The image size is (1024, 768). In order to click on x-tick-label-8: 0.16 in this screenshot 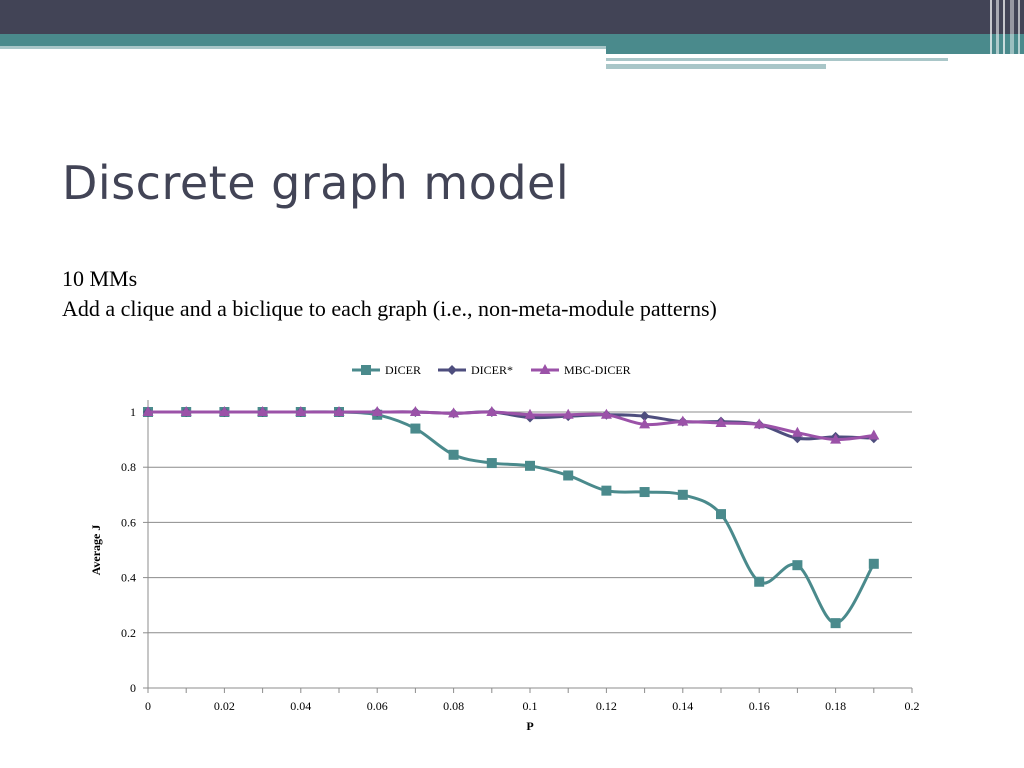, I will do `click(759, 706)`.